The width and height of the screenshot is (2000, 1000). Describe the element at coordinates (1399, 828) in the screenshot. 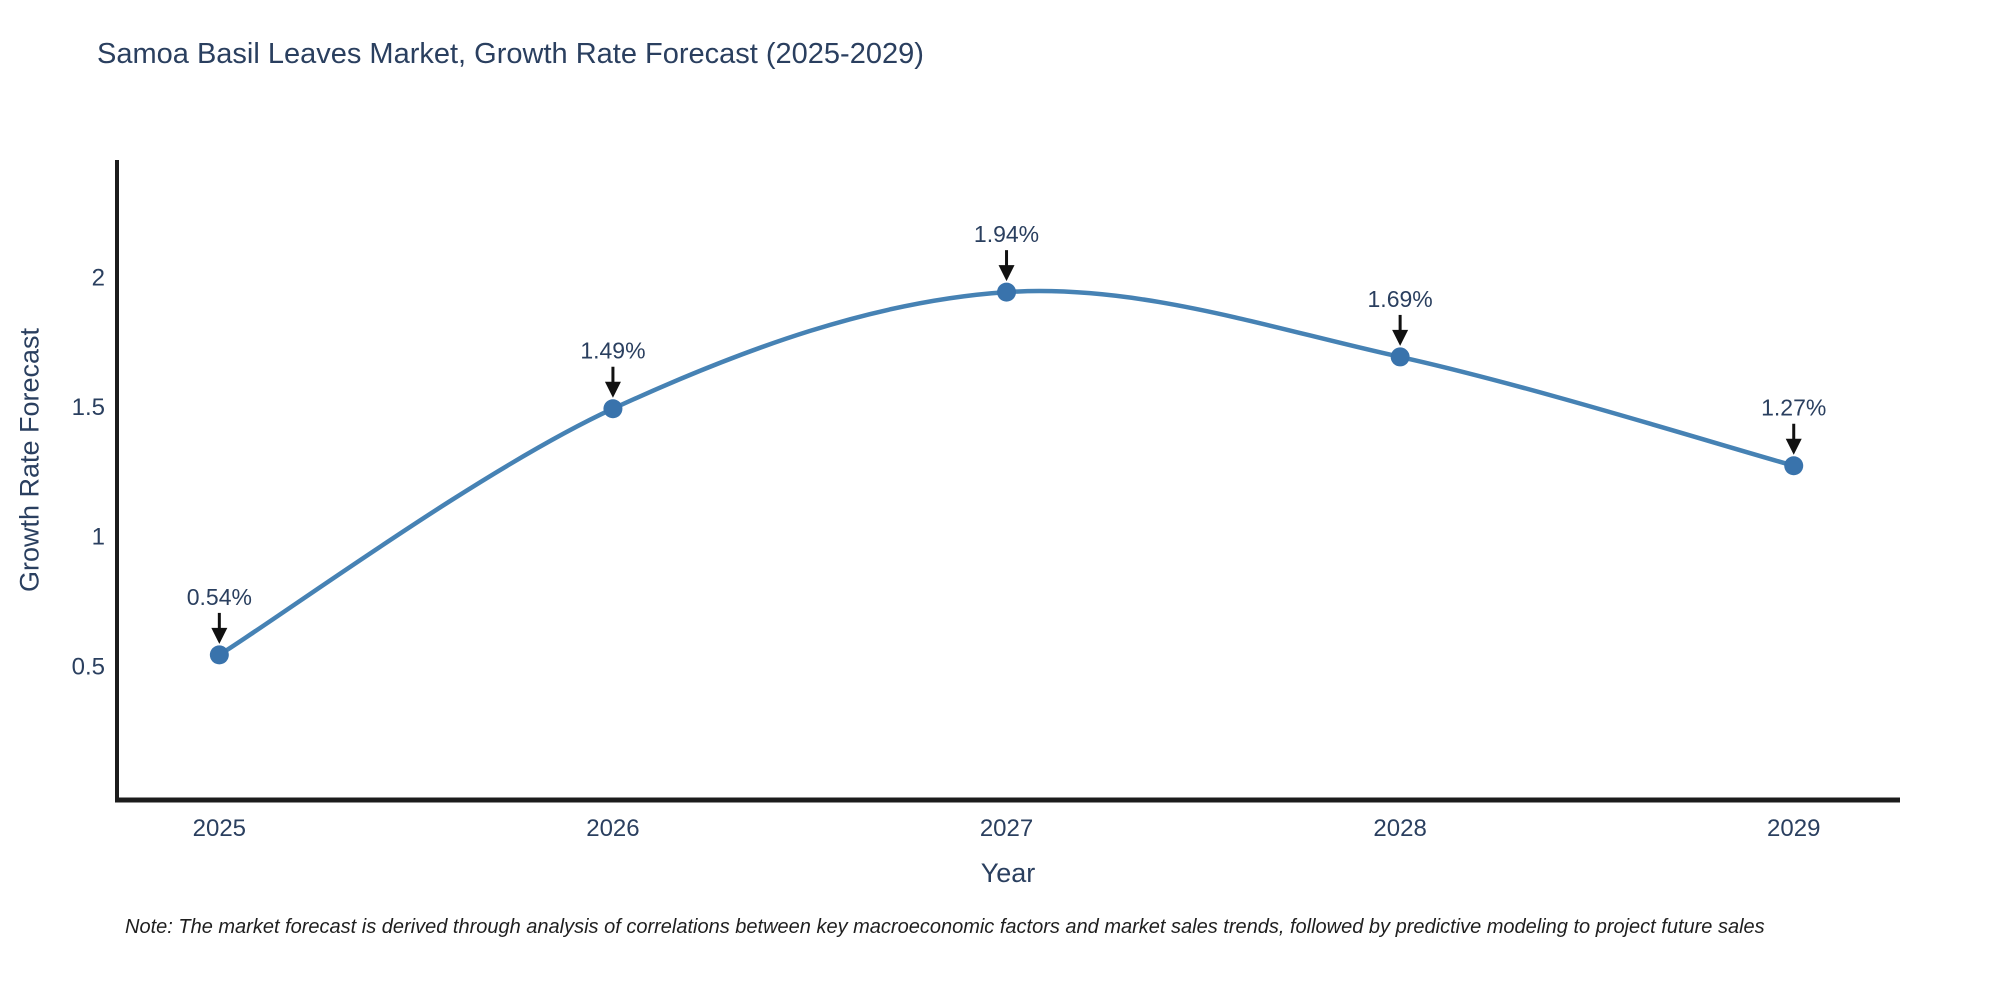

I see `x-tick-label: 2028` at that location.